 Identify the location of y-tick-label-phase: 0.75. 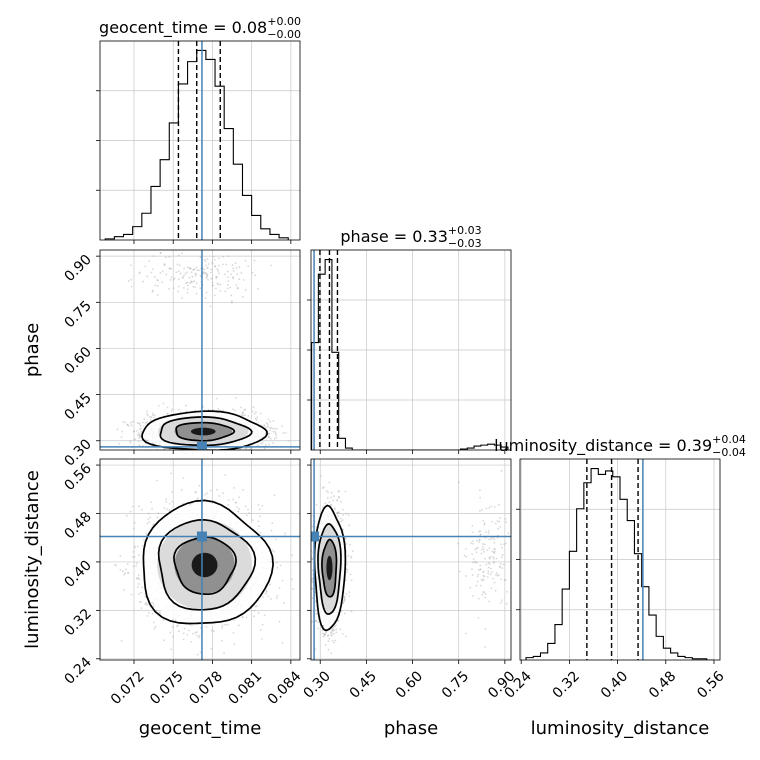
(77, 314).